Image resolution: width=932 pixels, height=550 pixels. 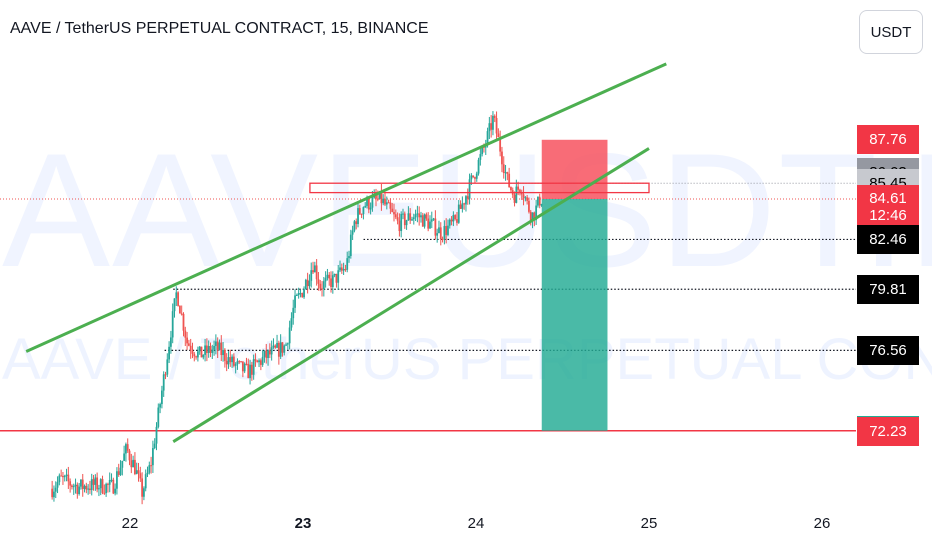 What do you see at coordinates (888, 289) in the screenshot?
I see `price-label: 79.81` at bounding box center [888, 289].